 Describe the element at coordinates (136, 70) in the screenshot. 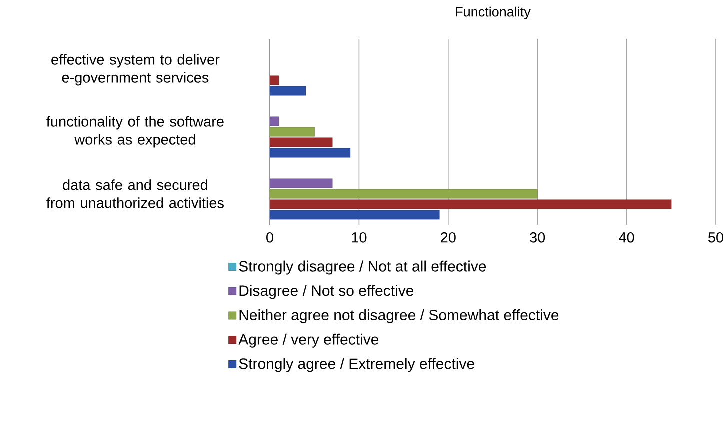

I see `y-tick-label: effective system to deliver e-government services` at that location.